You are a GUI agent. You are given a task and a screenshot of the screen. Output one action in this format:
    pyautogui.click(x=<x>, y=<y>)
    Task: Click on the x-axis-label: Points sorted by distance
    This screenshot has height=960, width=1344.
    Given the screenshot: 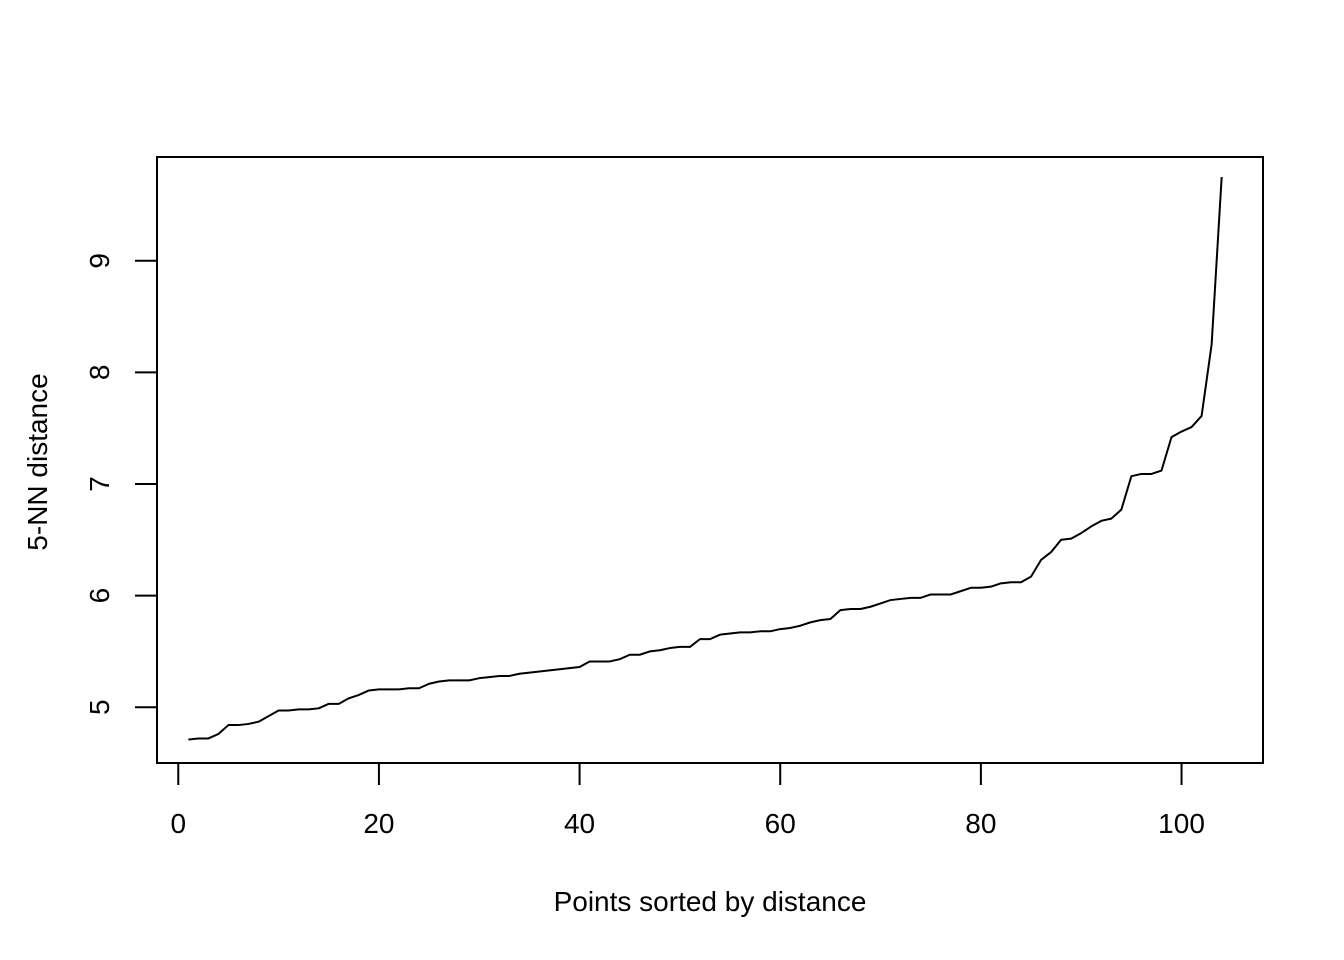 What is the action you would take?
    pyautogui.click(x=710, y=901)
    